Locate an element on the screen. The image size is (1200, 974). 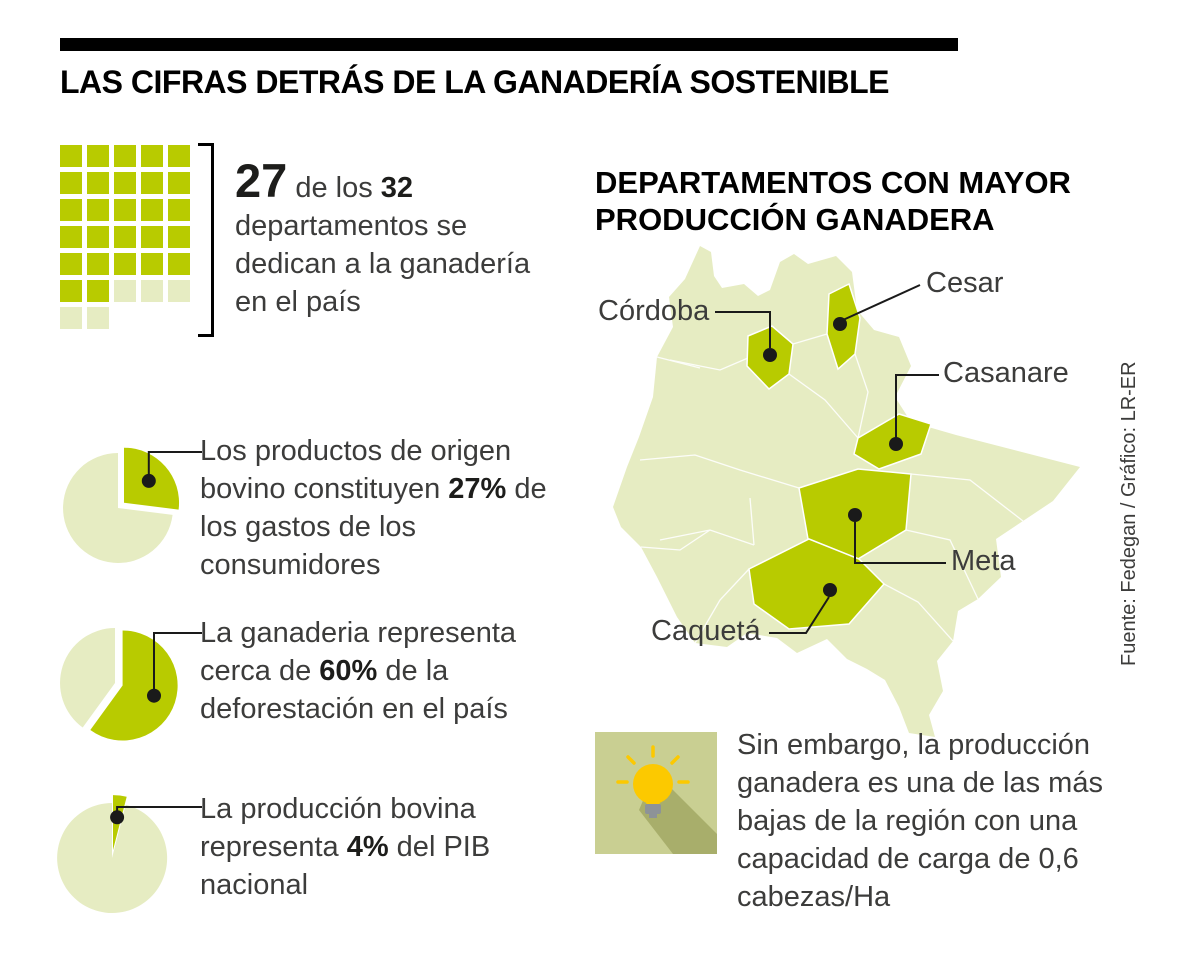
pie-chart-gdp is located at coordinates (129, 854).